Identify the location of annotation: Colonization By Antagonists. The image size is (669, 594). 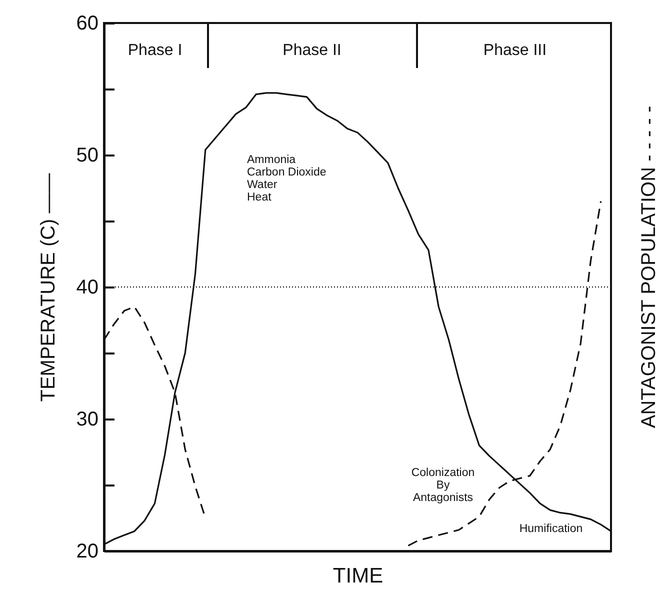
(443, 485).